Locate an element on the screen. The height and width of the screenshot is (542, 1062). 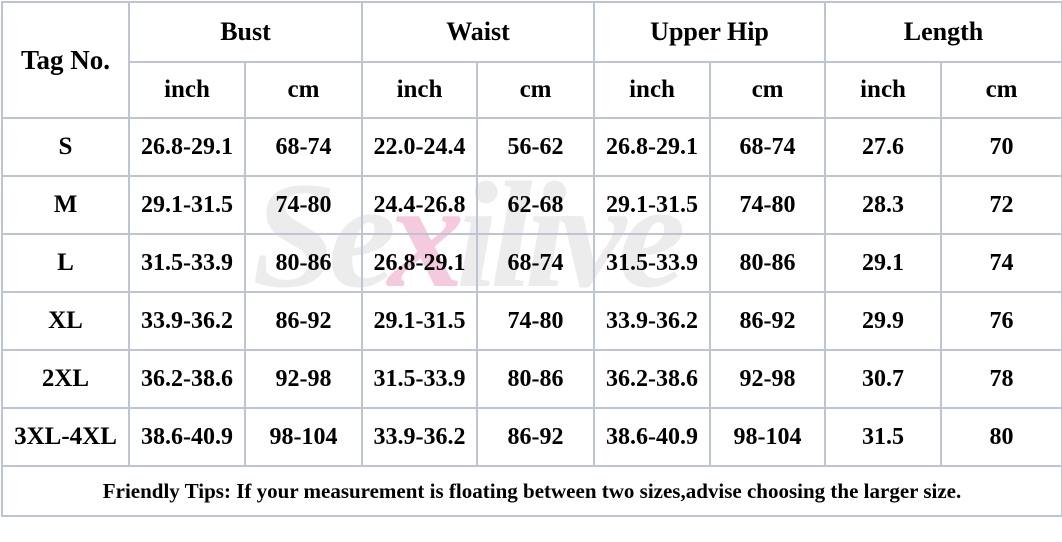
unit-length-inch: inch is located at coordinates (883, 90).